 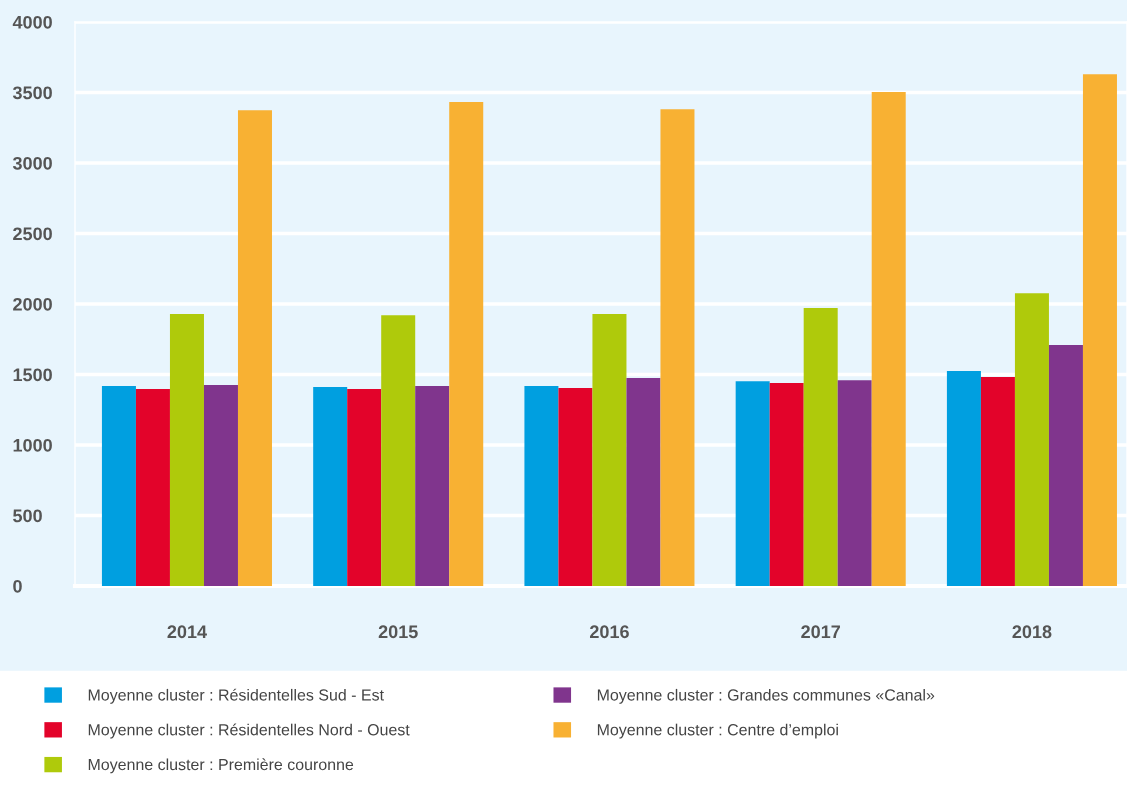 I want to click on legend-label: Moyenne cluster : Centre d’emploi, so click(x=717, y=731).